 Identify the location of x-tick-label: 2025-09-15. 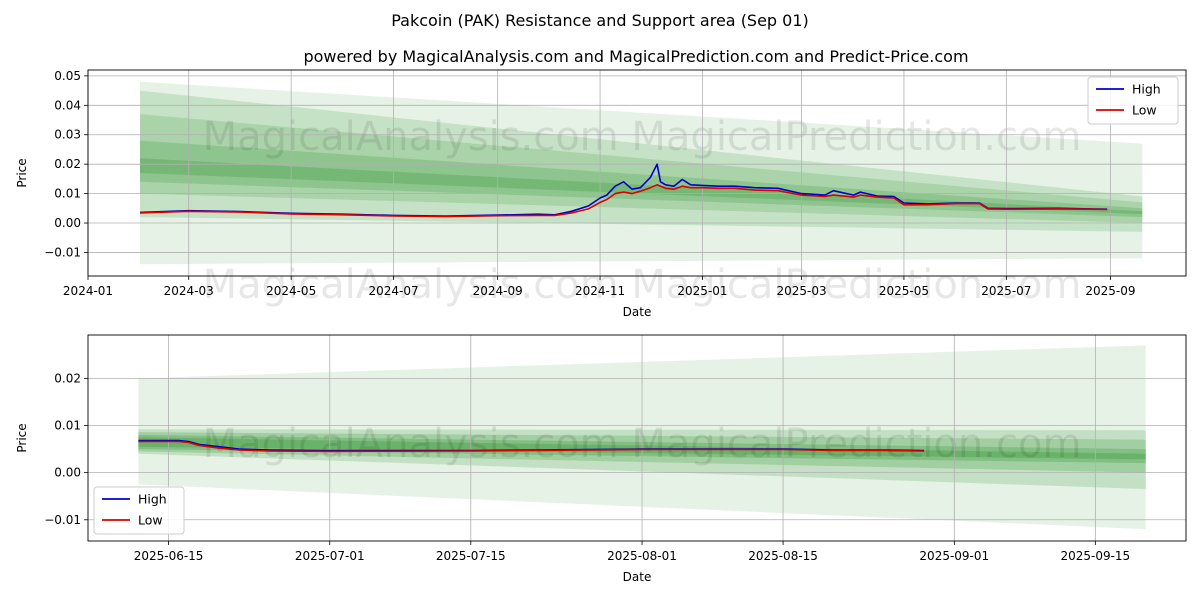
(1095, 556).